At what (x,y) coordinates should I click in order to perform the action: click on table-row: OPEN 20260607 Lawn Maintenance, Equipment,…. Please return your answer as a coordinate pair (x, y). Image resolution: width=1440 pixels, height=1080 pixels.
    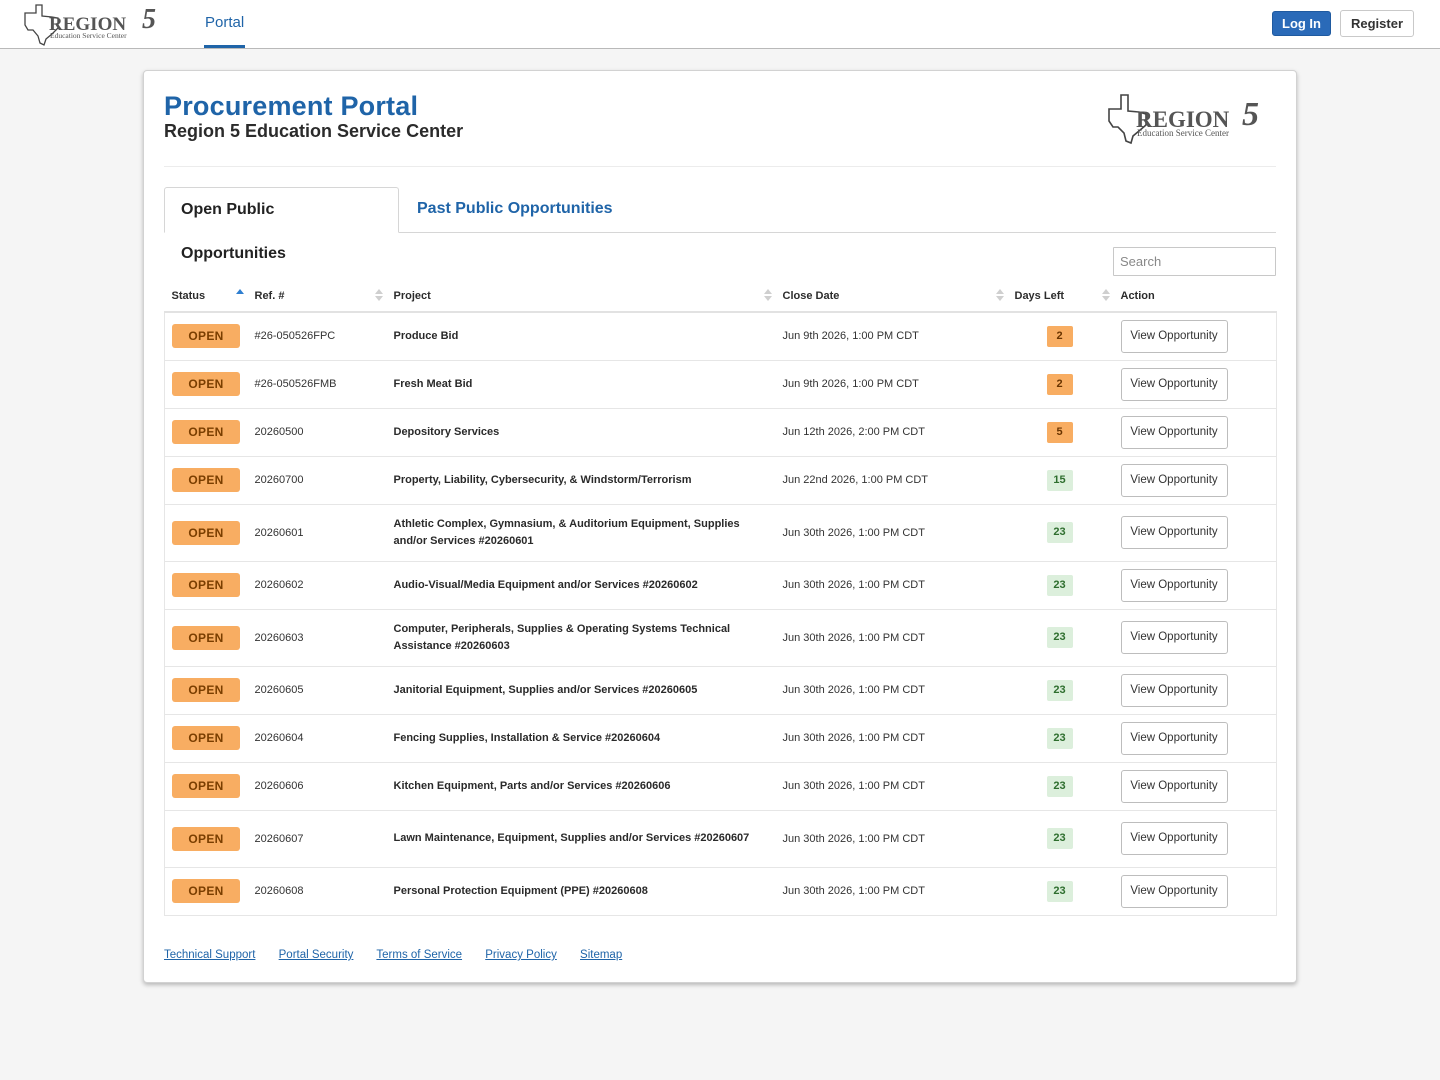
    Looking at the image, I should click on (720, 838).